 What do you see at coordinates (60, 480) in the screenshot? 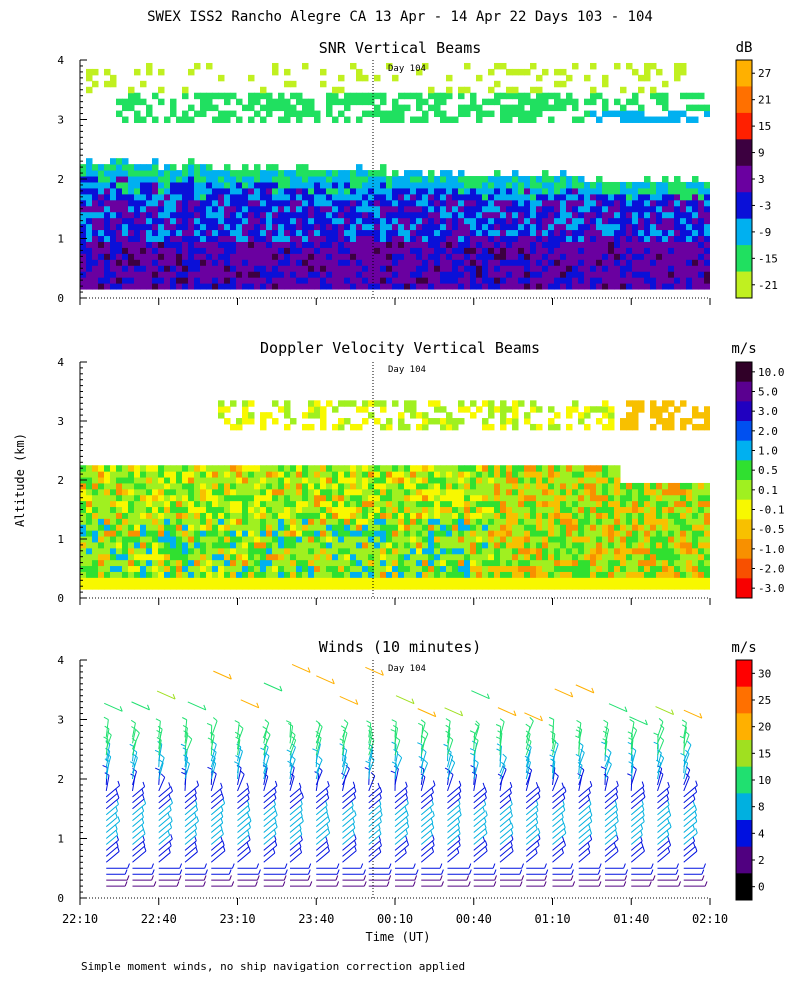
I see `doppler-y-tick-label: 2` at bounding box center [60, 480].